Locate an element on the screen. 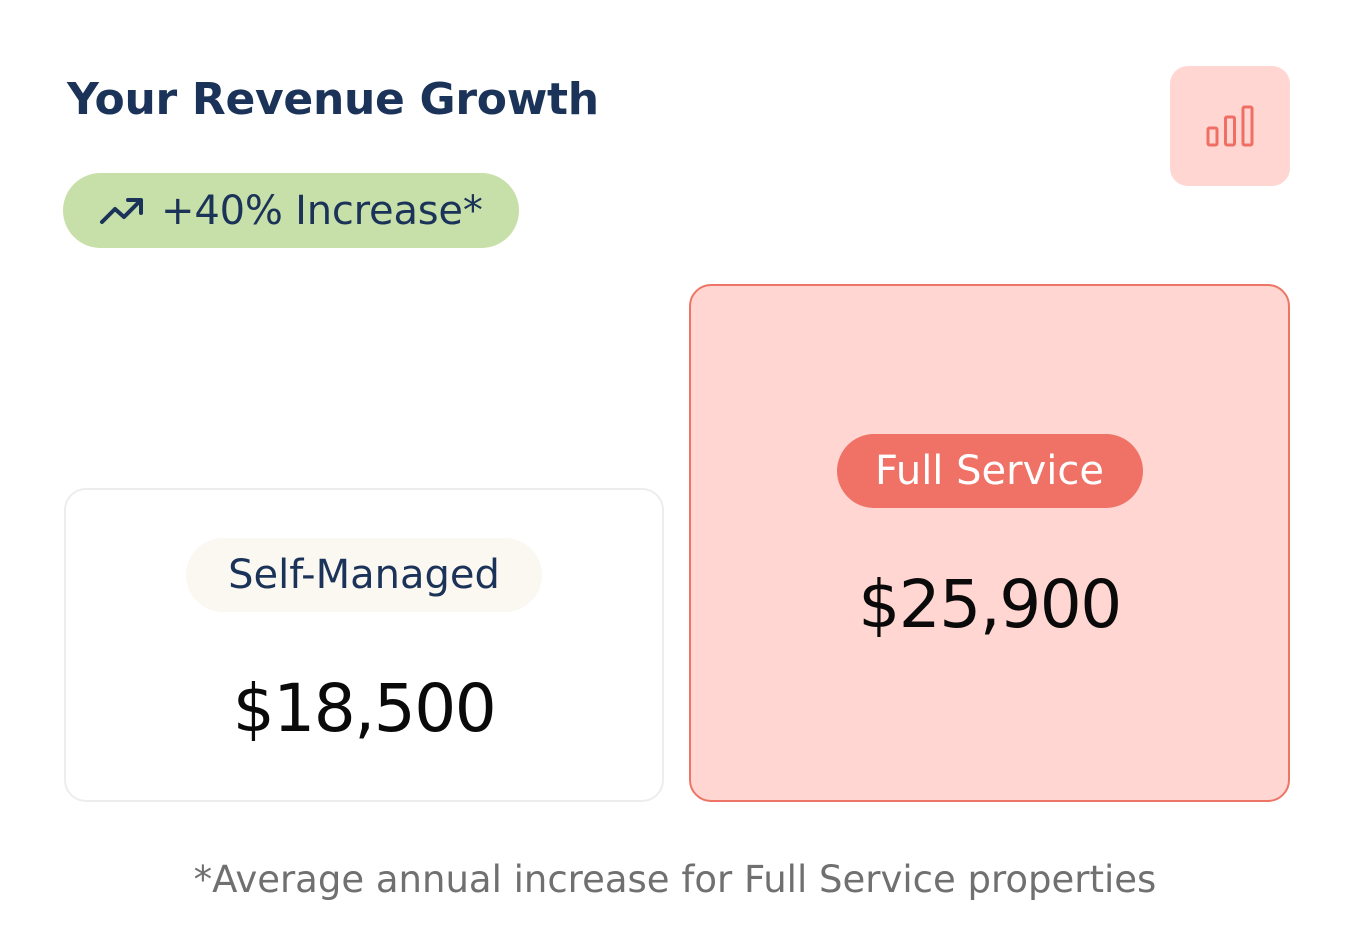  self-managed-amount: $18,500 is located at coordinates (364, 708).